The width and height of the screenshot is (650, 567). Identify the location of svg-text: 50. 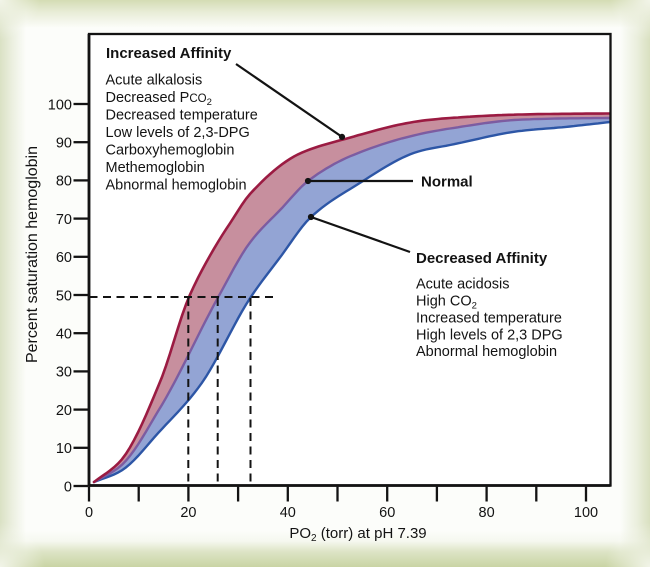
(64, 296).